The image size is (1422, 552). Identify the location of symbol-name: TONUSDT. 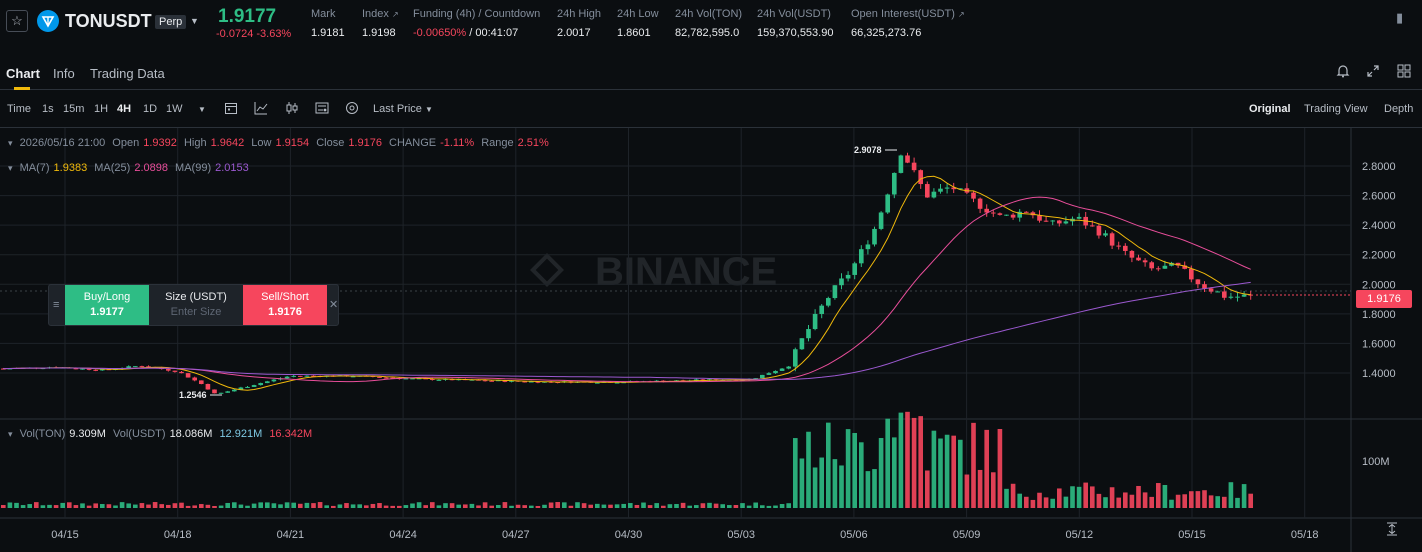
(108, 21).